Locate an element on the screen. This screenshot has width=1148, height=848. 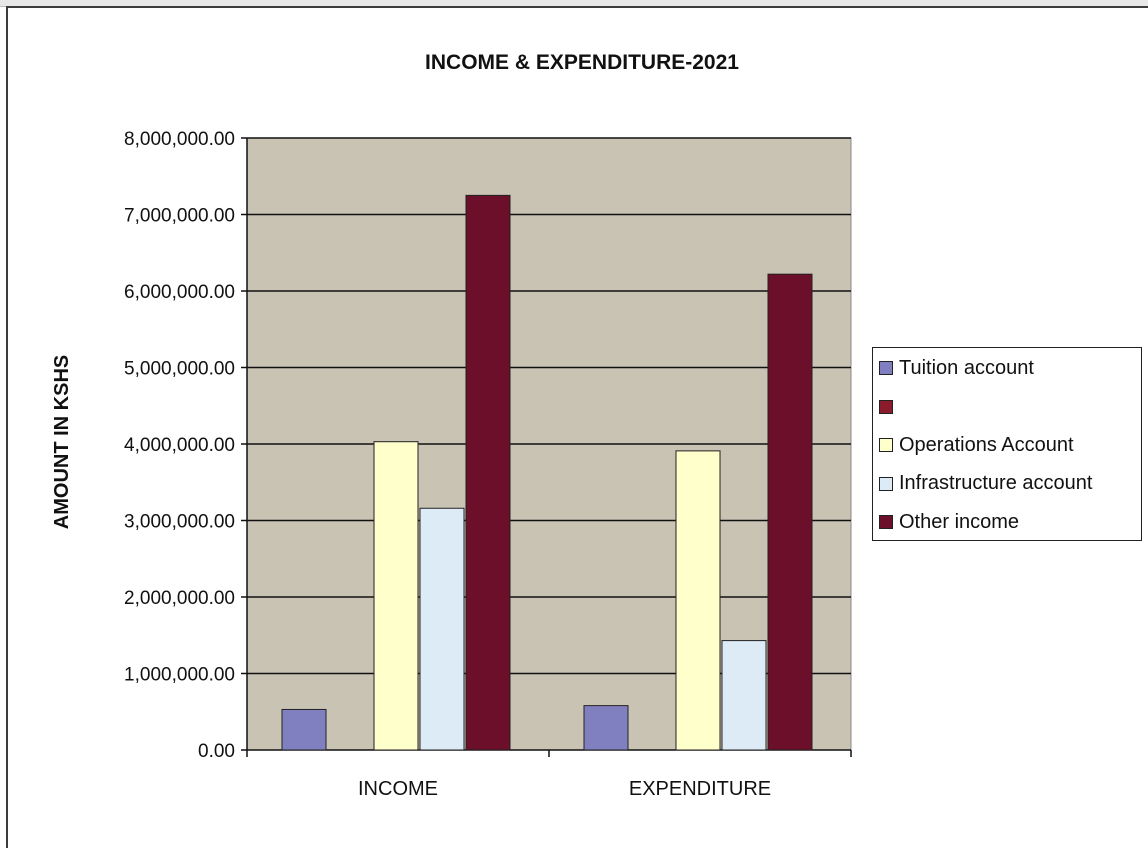
legend-item: Operations Account is located at coordinates (976, 445).